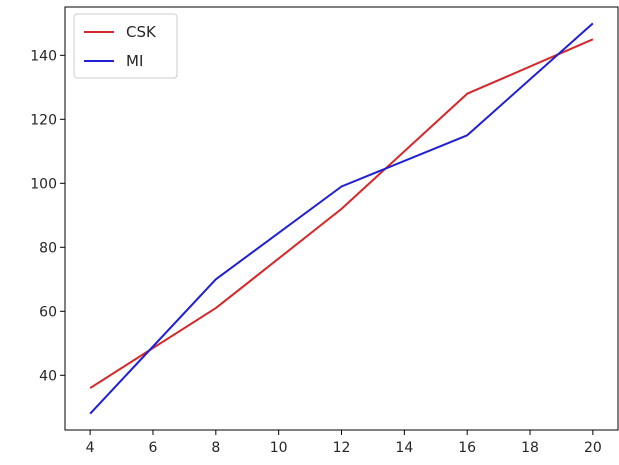 The width and height of the screenshot is (619, 465). What do you see at coordinates (43, 120) in the screenshot?
I see `y-tick-label: 120` at bounding box center [43, 120].